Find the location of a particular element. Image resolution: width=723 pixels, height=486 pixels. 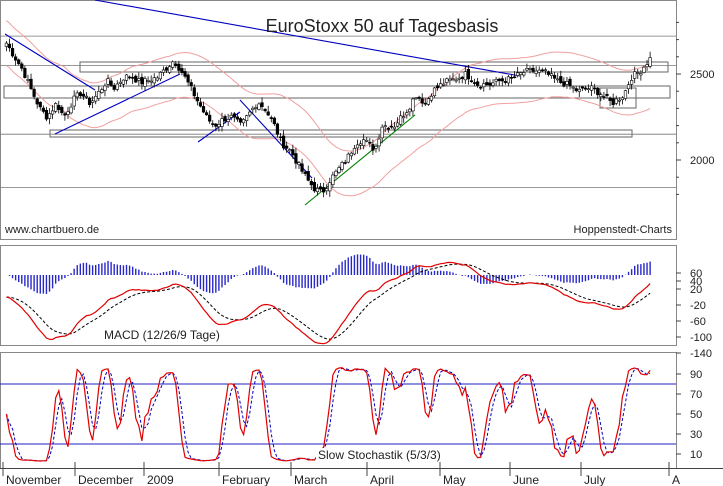

x-axis-label: A is located at coordinates (676, 479).